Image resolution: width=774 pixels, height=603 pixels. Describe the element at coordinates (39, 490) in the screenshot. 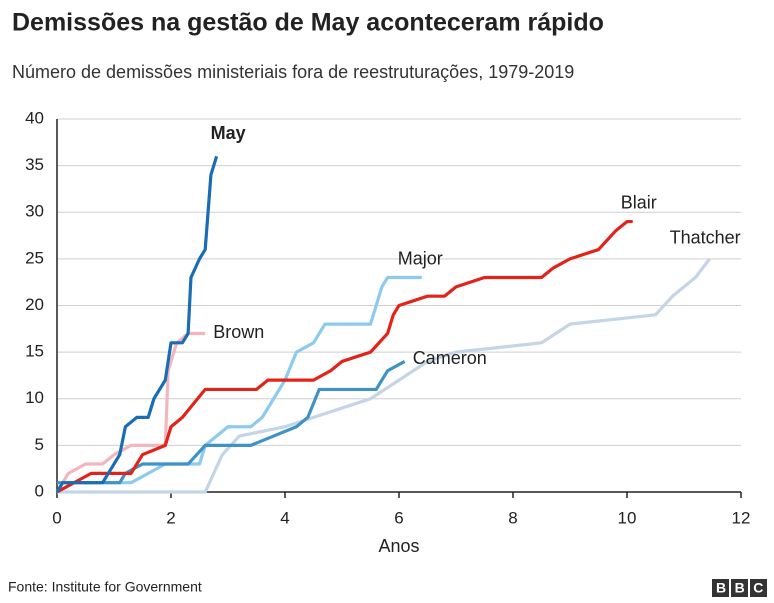

I see `y-tick-label: 0` at that location.